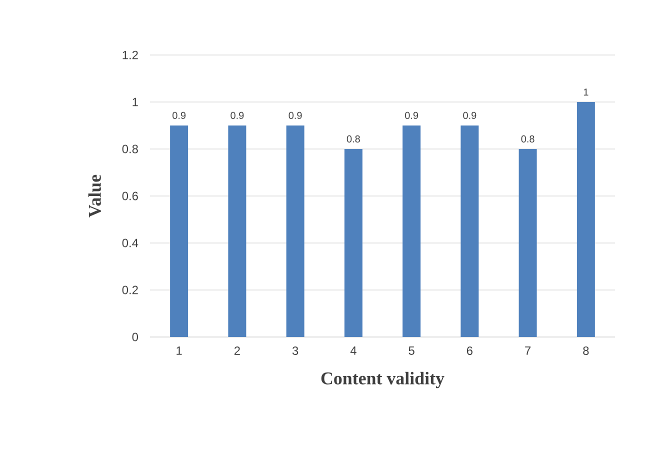  I want to click on y-tick-label: 0.4, so click(130, 243).